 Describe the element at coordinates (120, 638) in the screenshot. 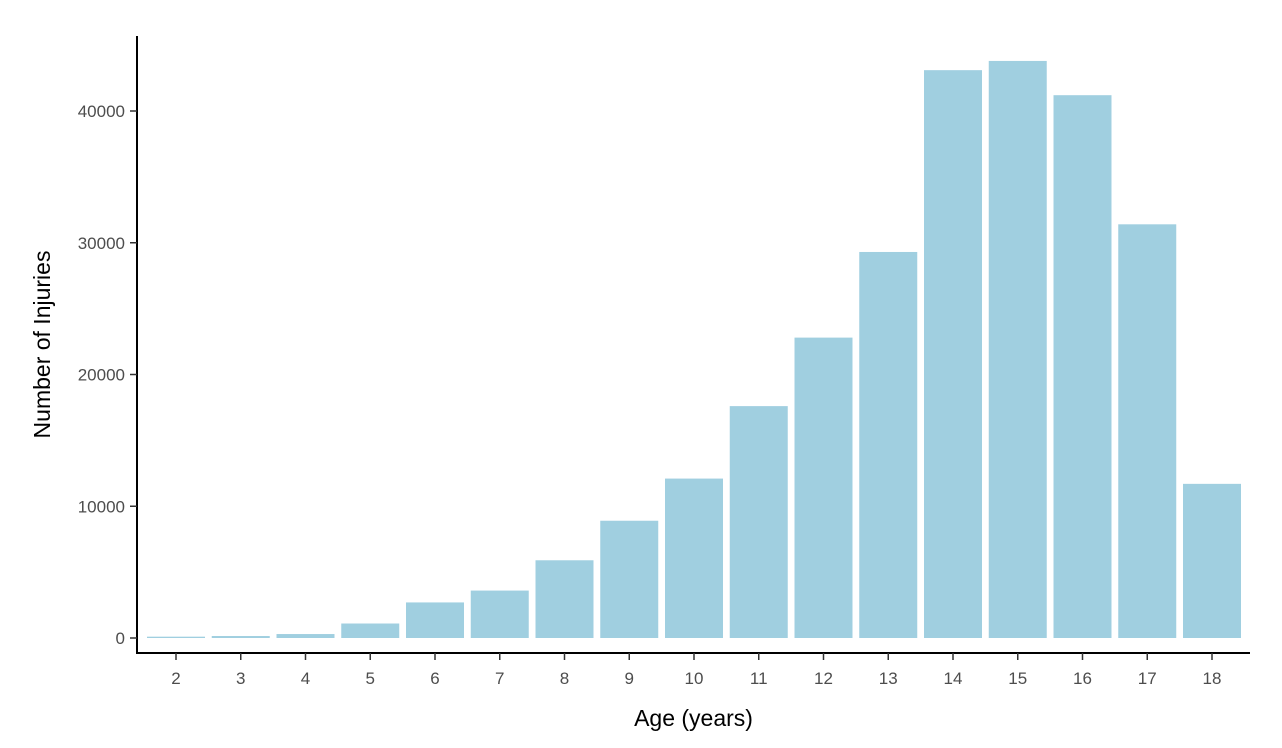

I see `y-tick-label: 0` at that location.